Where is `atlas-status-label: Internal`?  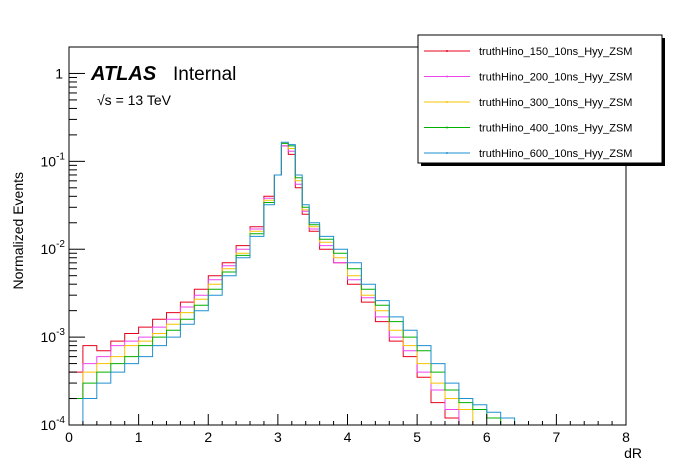
atlas-status-label: Internal is located at coordinates (204, 74).